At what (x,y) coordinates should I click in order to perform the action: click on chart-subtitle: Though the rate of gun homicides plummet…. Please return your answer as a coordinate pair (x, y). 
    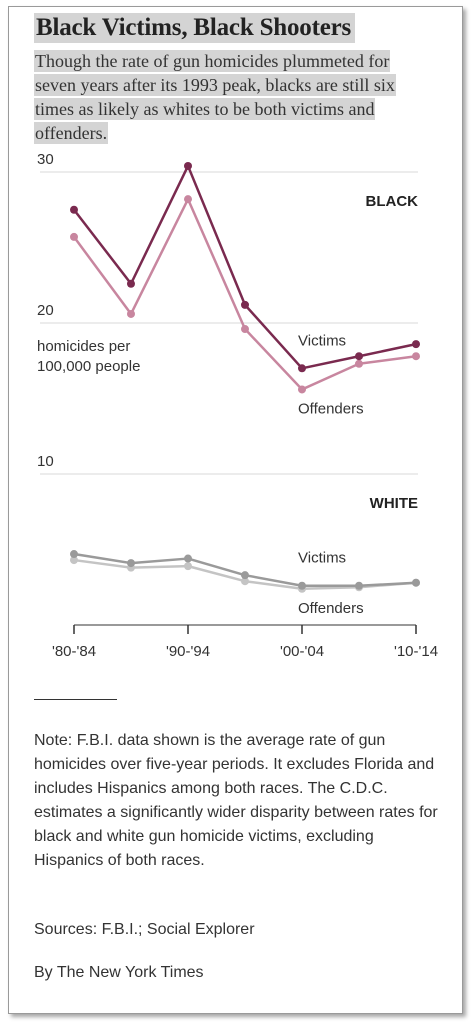
    Looking at the image, I should click on (233, 97).